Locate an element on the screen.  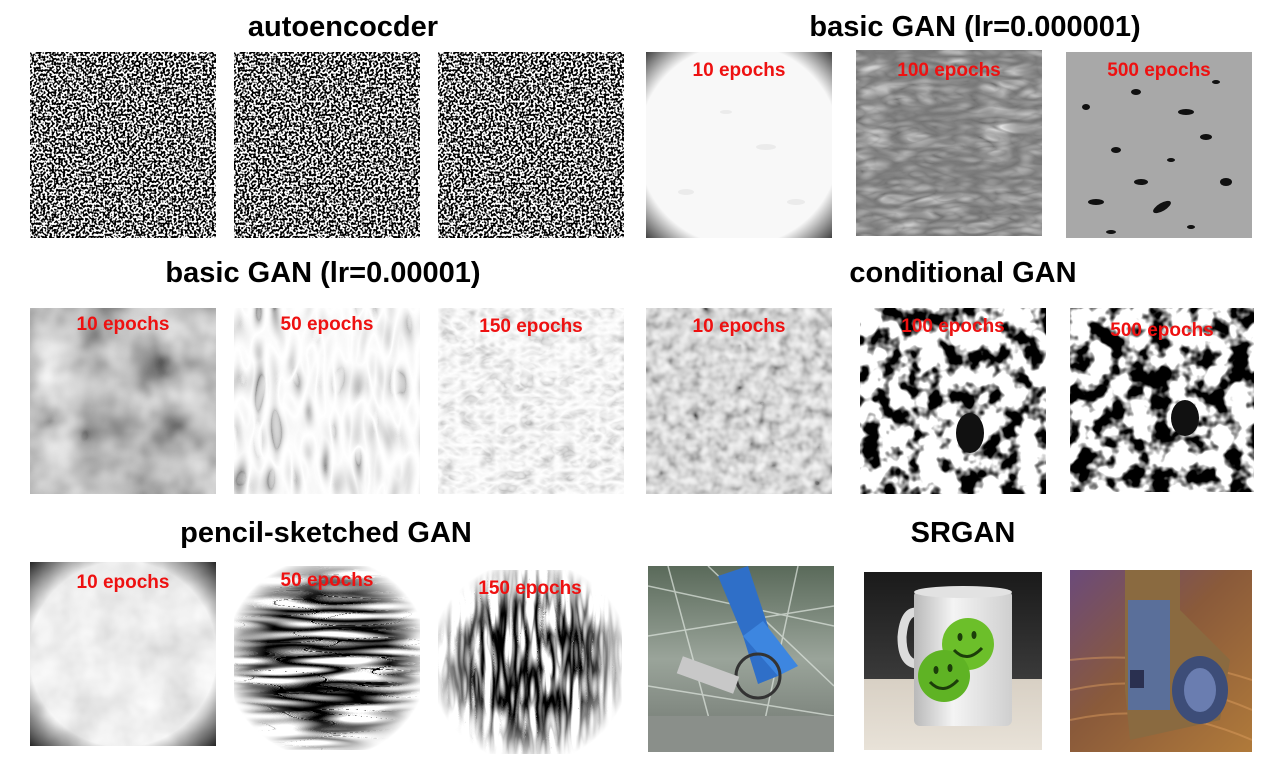
pencil-sketched-gan-sample-50: 50 epochs is located at coordinates (327, 658).